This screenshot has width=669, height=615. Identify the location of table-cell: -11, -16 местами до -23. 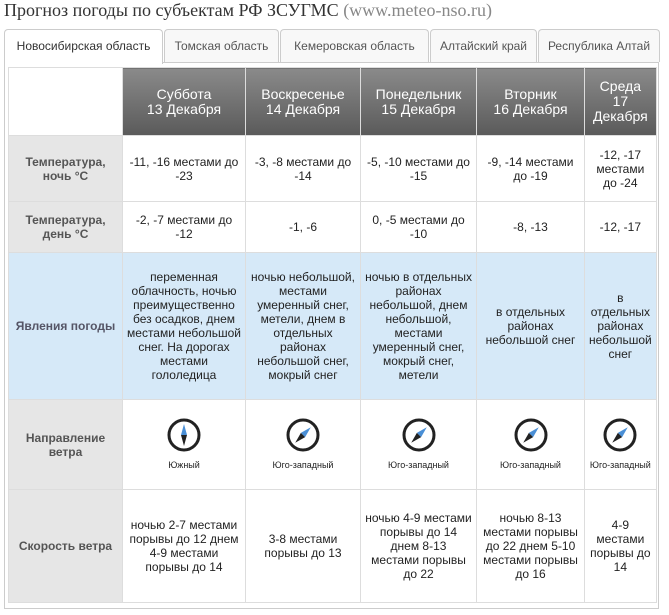
(184, 168).